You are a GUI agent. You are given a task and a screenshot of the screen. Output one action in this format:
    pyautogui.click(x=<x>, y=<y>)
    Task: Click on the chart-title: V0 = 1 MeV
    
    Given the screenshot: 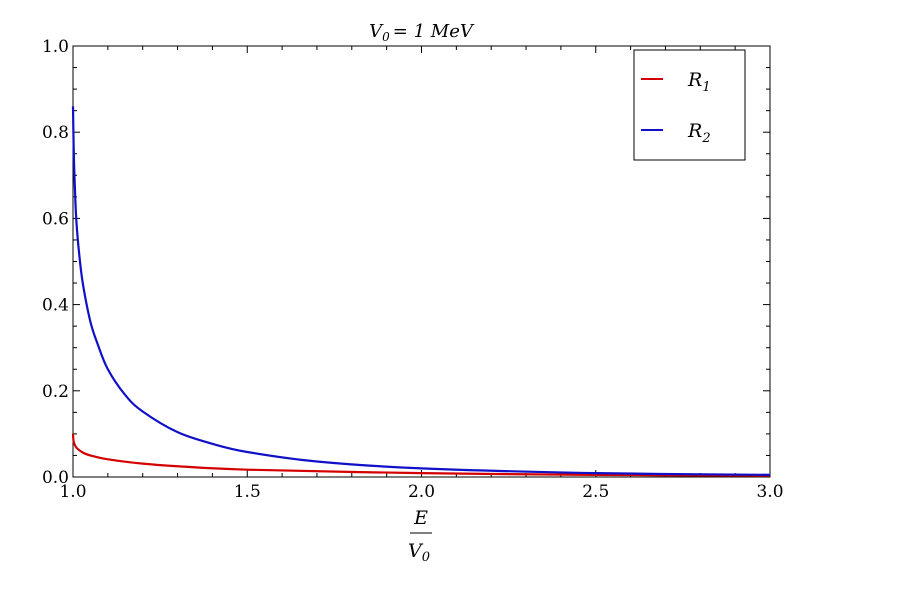 What is the action you would take?
    pyautogui.click(x=422, y=32)
    